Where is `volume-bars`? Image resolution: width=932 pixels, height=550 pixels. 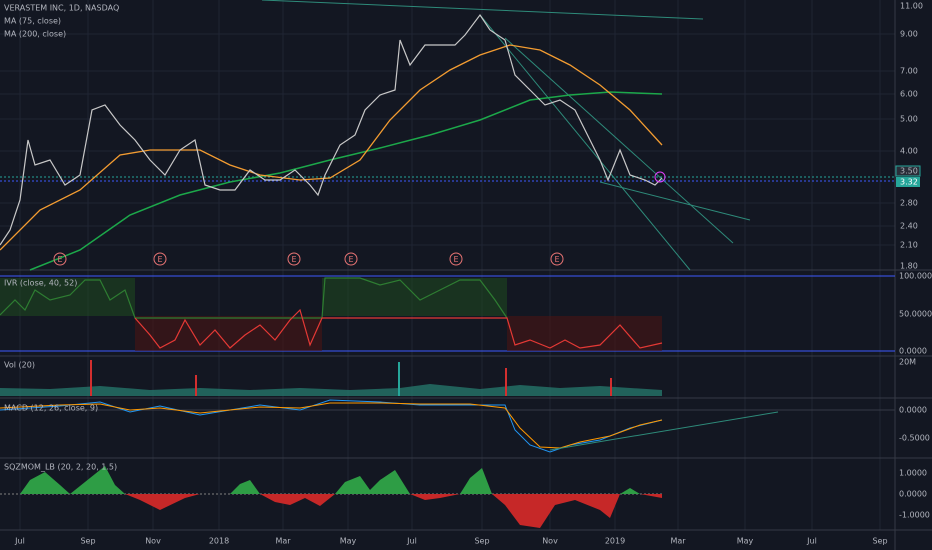 volume-bars is located at coordinates (331, 378).